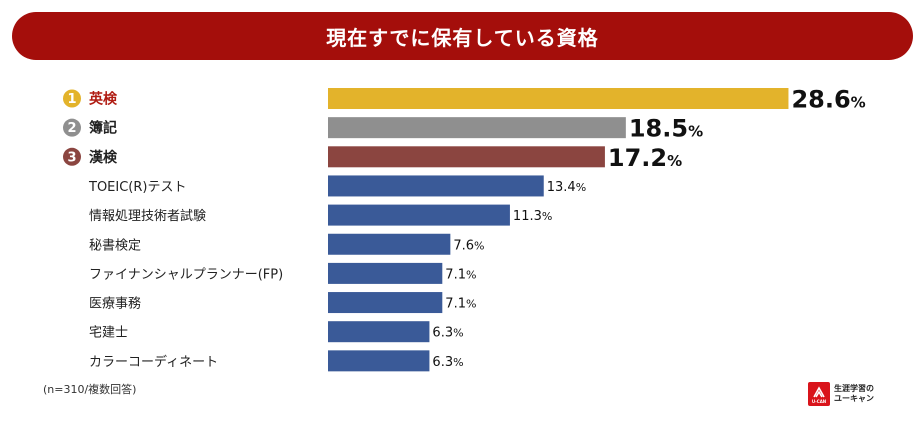  Describe the element at coordinates (819, 401) in the screenshot. I see `logo-mark-text: U-CAN` at that location.